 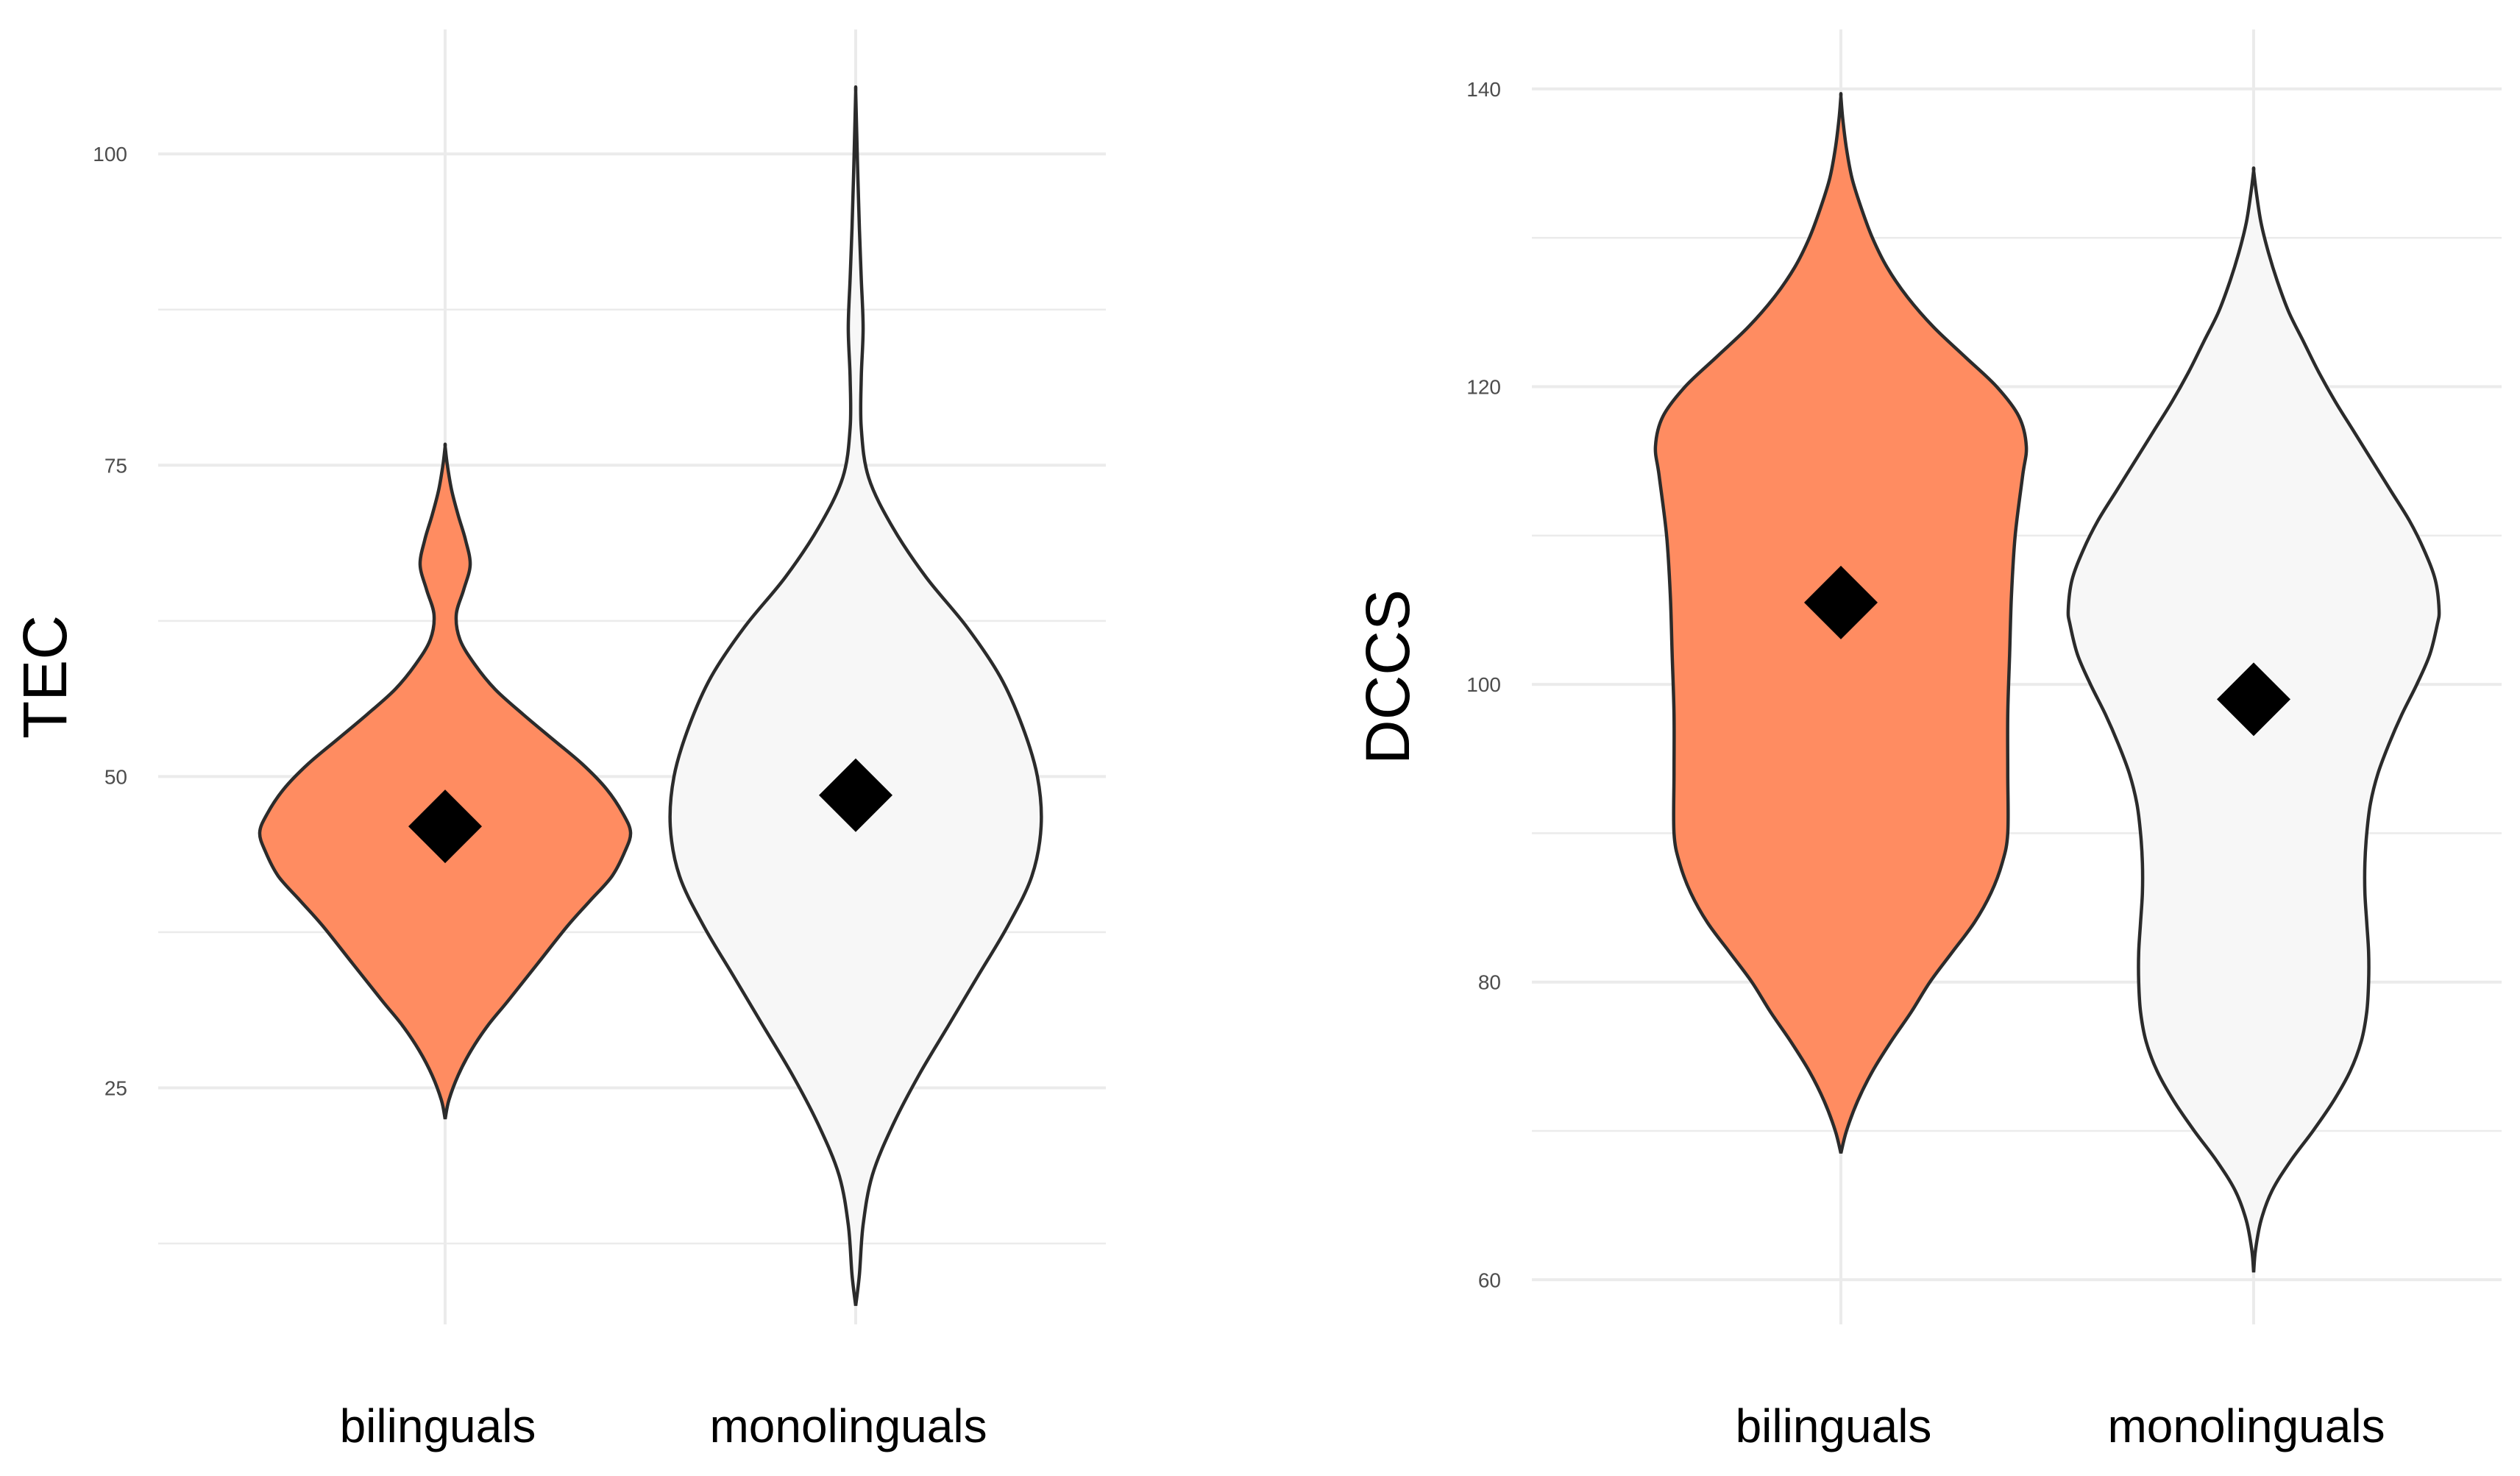 What do you see at coordinates (855, 695) in the screenshot?
I see `violin-monolinguals` at bounding box center [855, 695].